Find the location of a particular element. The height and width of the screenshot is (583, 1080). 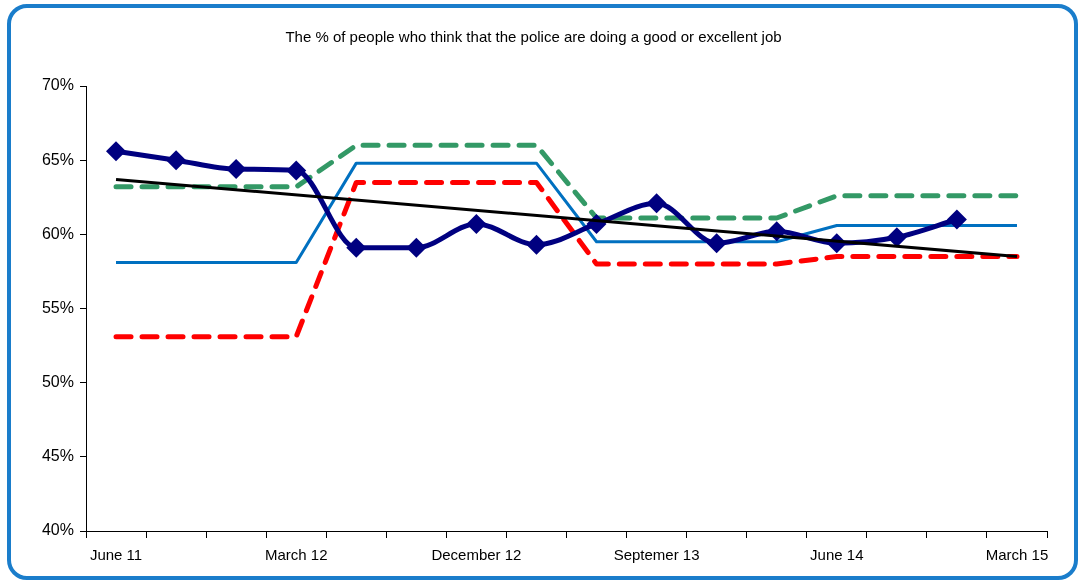

y-tick-label: 40% is located at coordinates (57, 530).